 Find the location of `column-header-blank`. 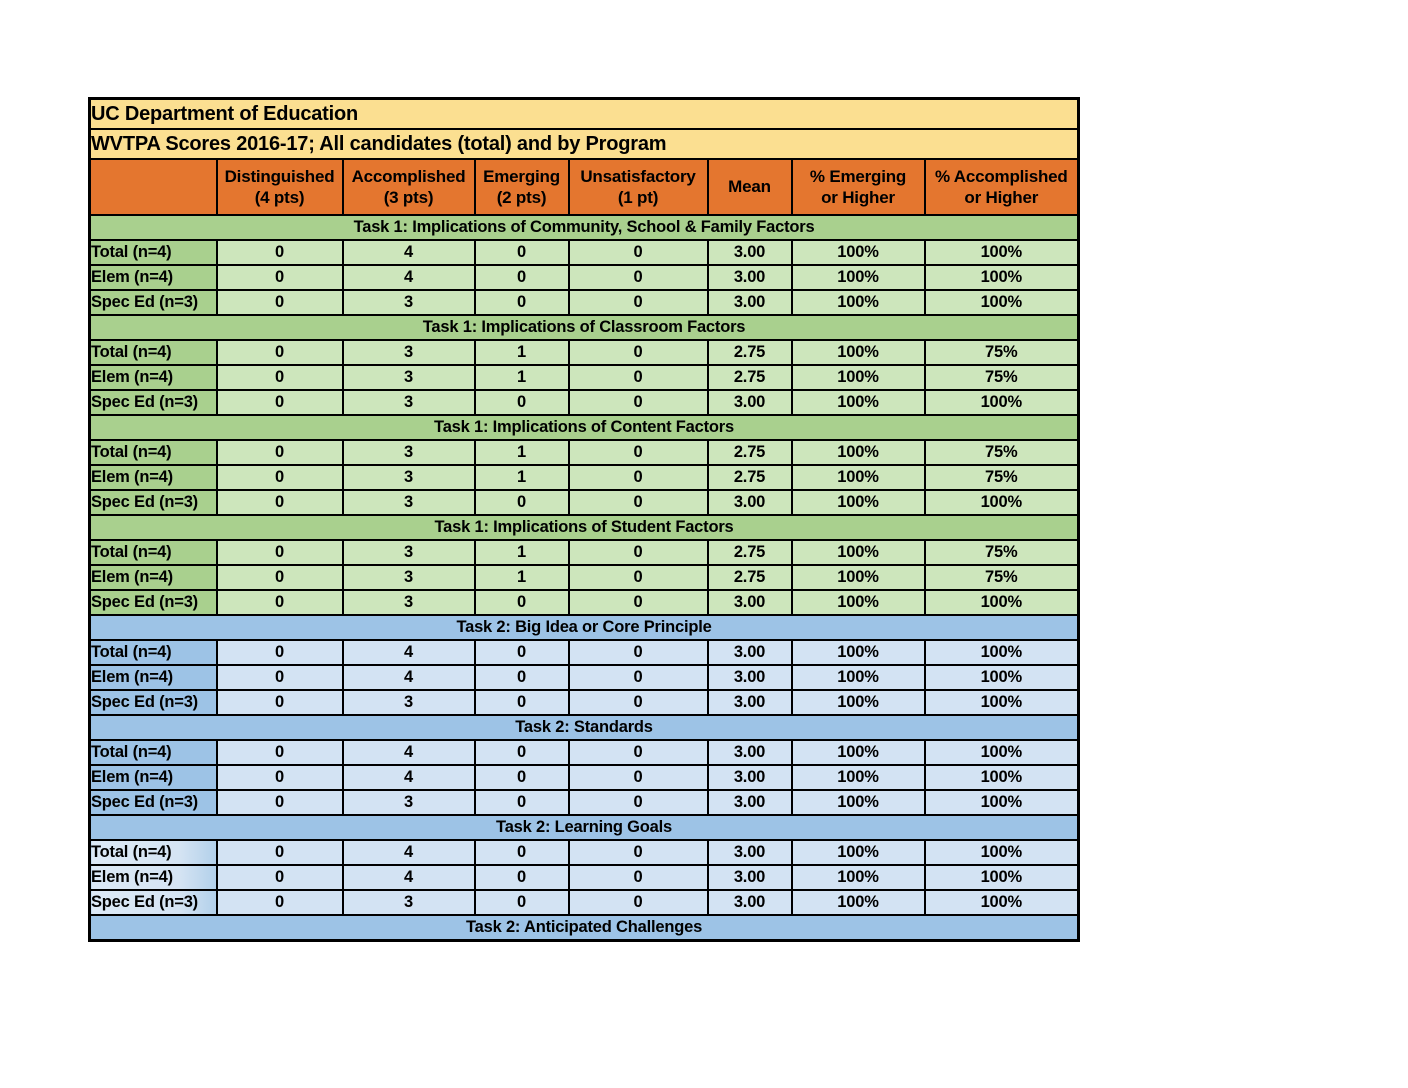

column-header-blank is located at coordinates (153, 187).